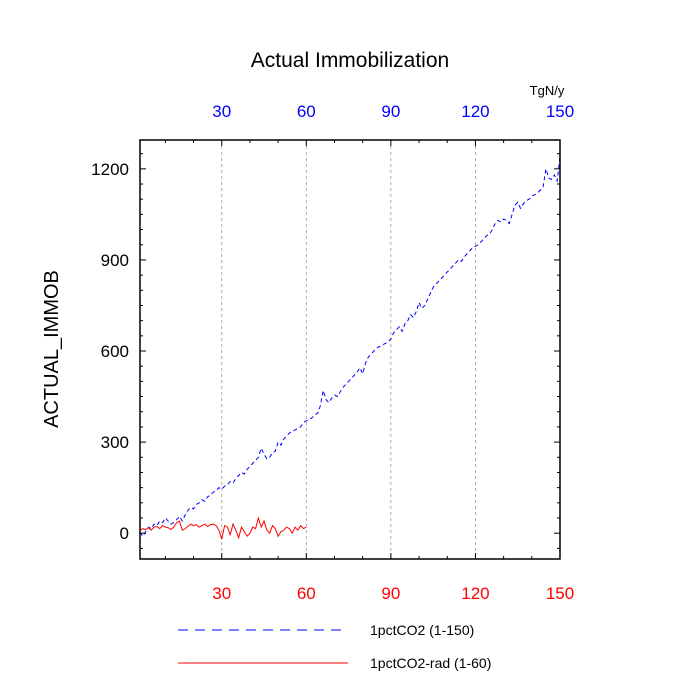 The height and width of the screenshot is (700, 700). Describe the element at coordinates (390, 111) in the screenshot. I see `x-tick-label-top-90: 90` at that location.